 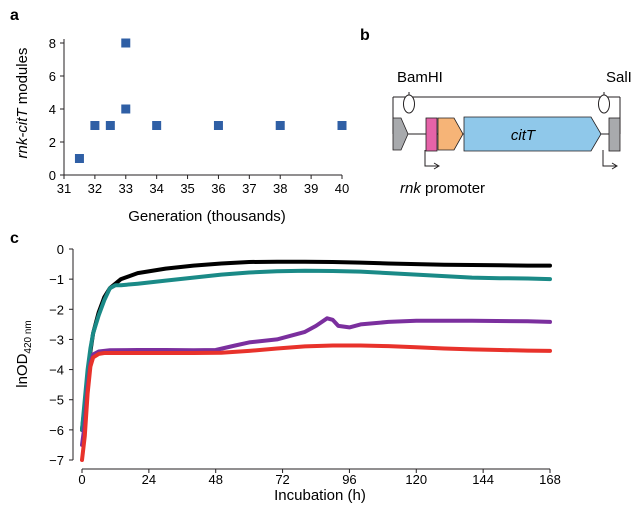 I want to click on panel-c-label: c, so click(x=14, y=238).